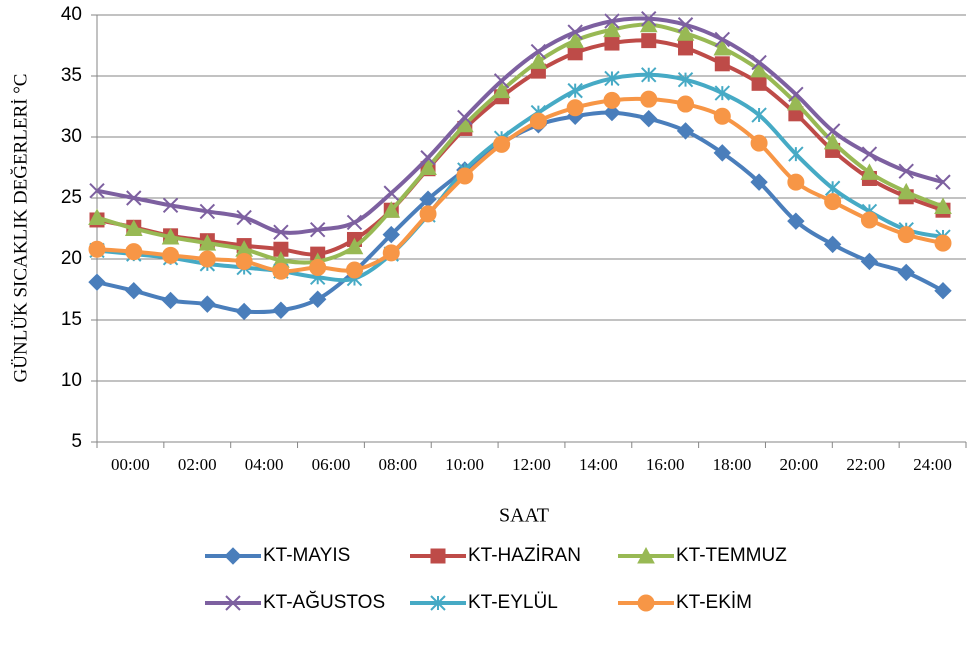 This screenshot has height=651, width=974. Describe the element at coordinates (731, 555) in the screenshot. I see `legend-label: KT-TEMMUZ` at that location.